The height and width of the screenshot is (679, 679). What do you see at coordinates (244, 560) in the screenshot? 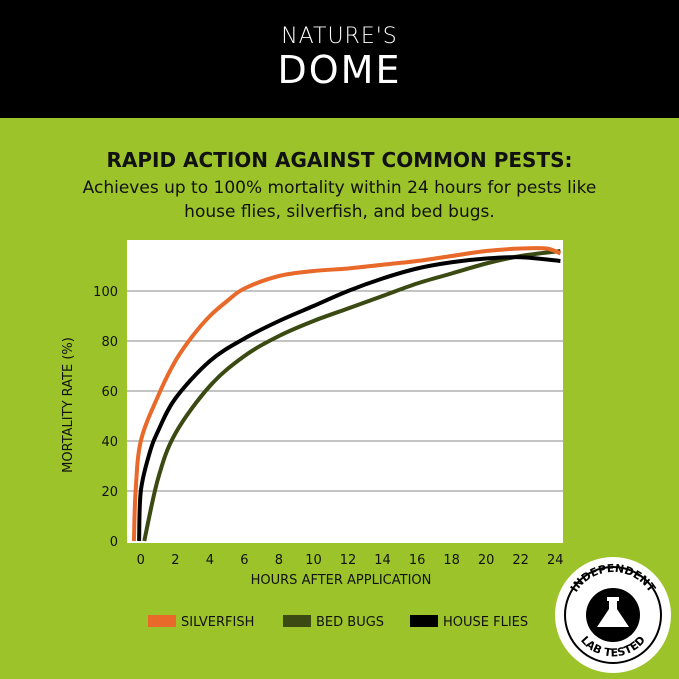
I see `x-tick-label: 6` at bounding box center [244, 560].